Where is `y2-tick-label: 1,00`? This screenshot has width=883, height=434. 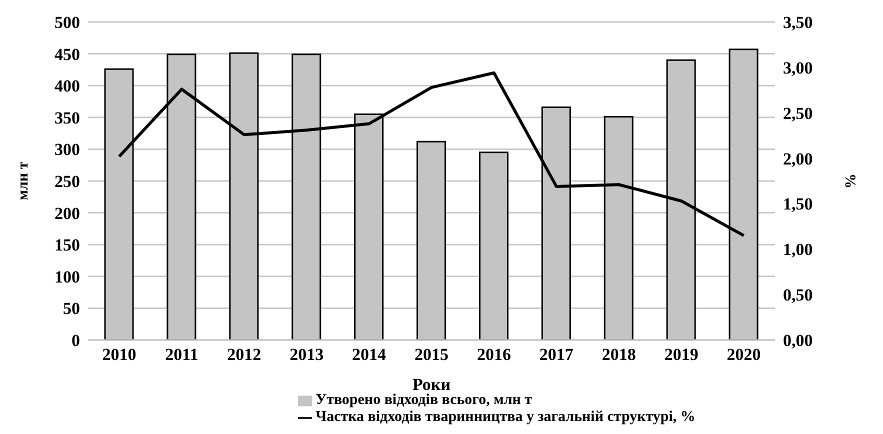
y2-tick-label: 1,00 is located at coordinates (798, 250).